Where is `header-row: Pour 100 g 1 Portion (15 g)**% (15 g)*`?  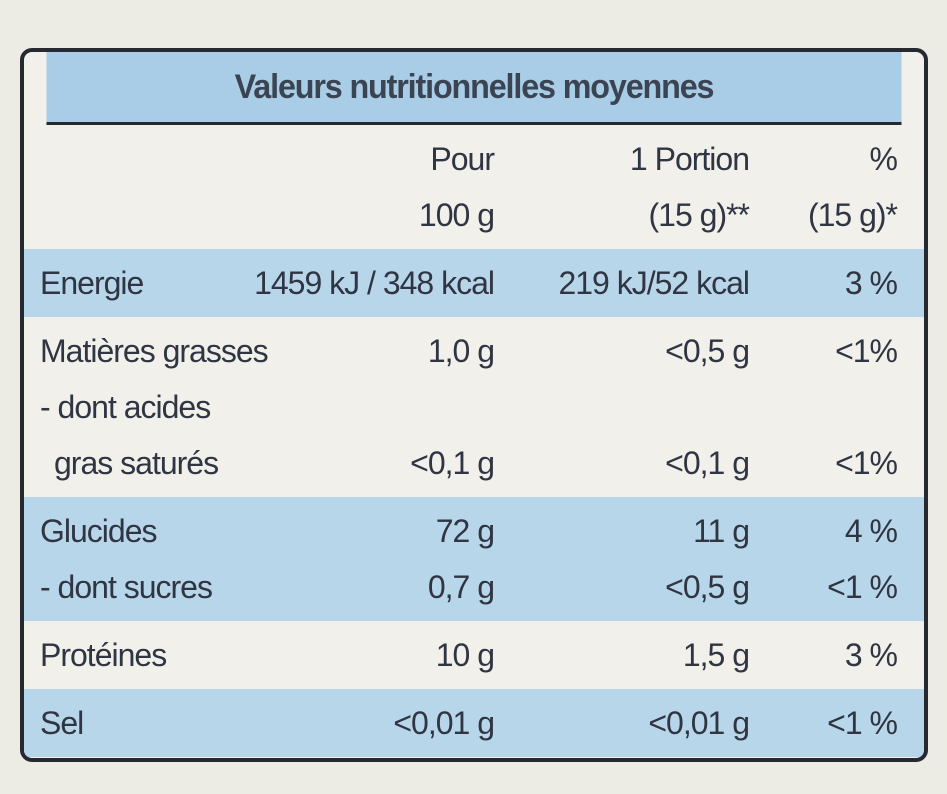 header-row: Pour 100 g 1 Portion (15 g)**% (15 g)* is located at coordinates (474, 187).